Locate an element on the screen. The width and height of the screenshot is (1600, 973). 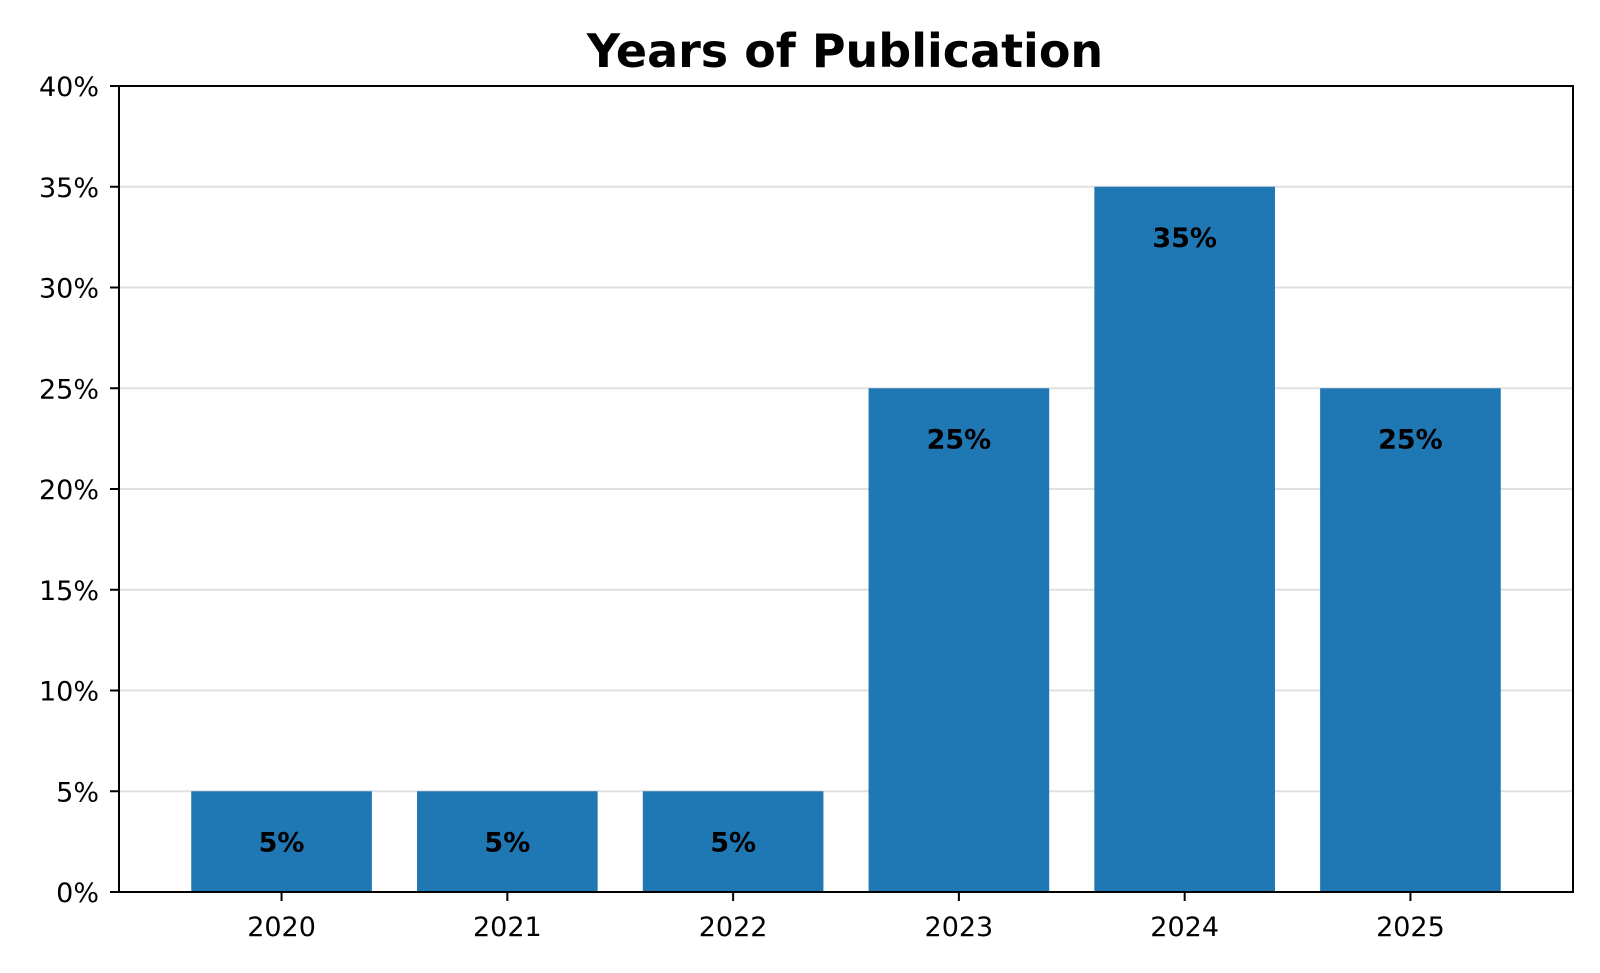
y-tick-label-35: 35% is located at coordinates (69, 188).